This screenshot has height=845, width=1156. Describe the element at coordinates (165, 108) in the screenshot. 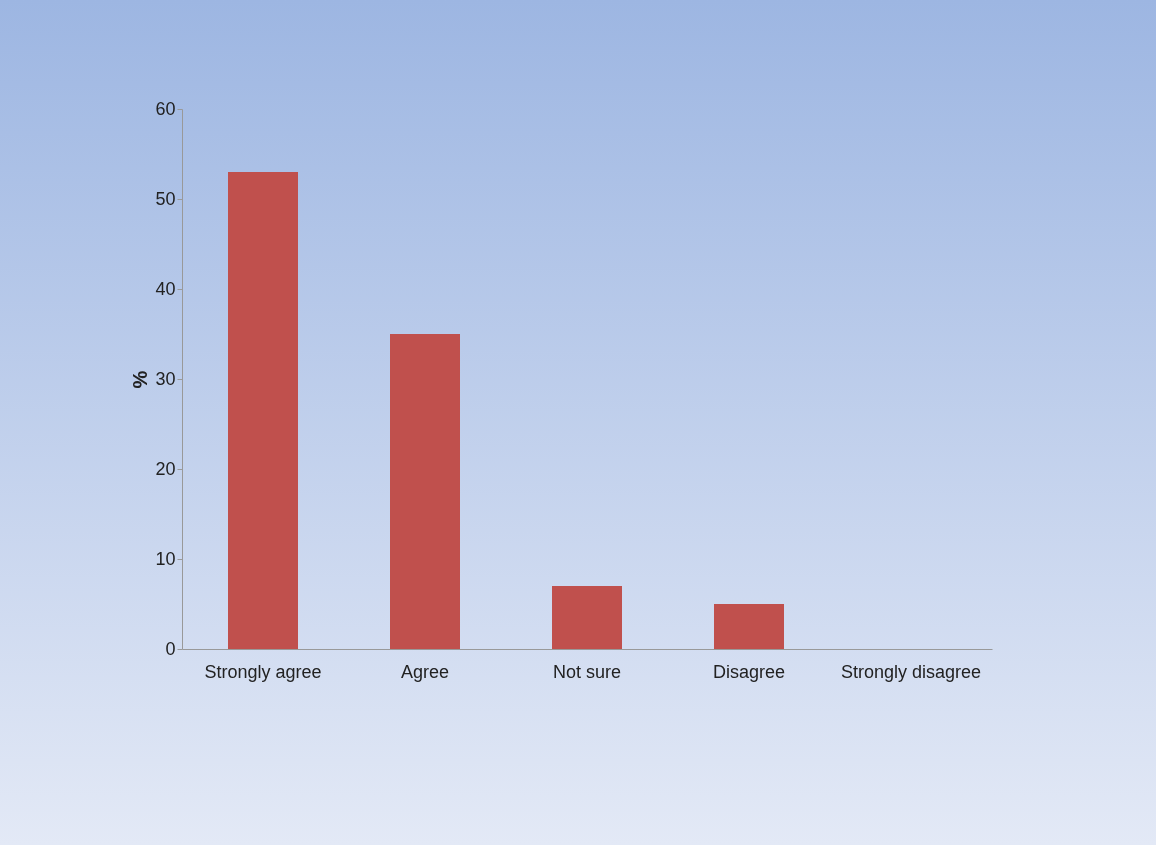

I see `y-tick-label: 60` at that location.